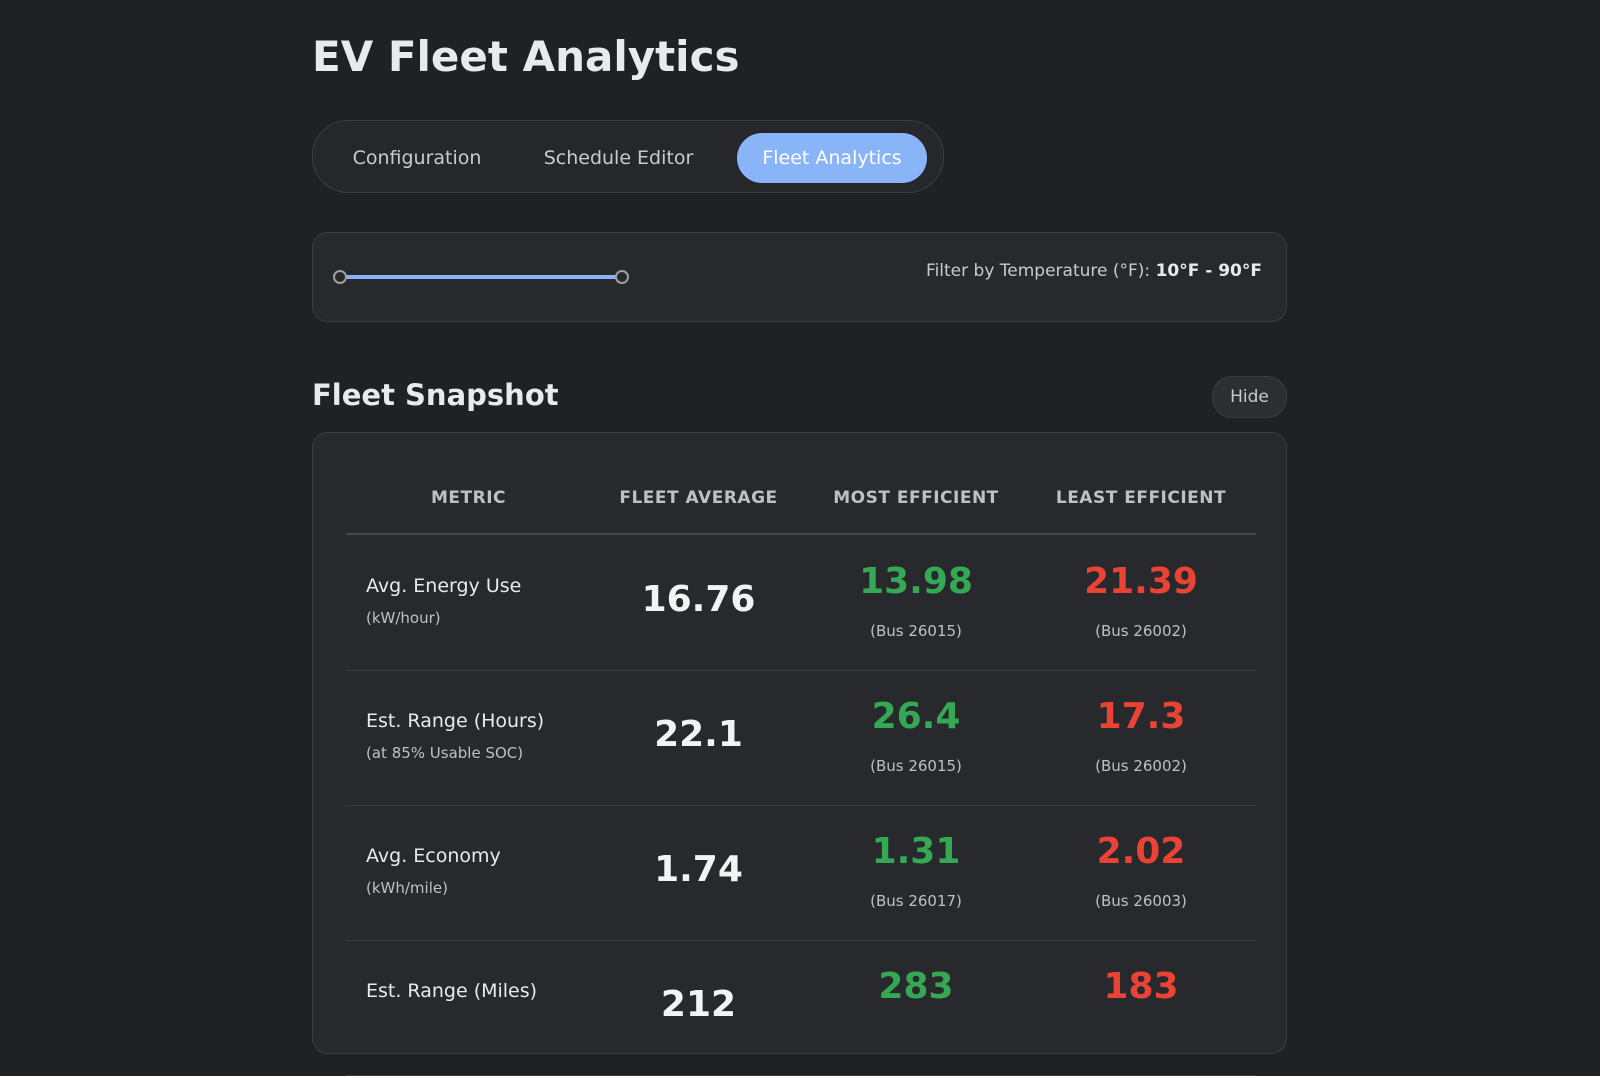 Image resolution: width=1600 pixels, height=1076 pixels. Describe the element at coordinates (417, 158) in the screenshot. I see `tab: Configuration` at that location.